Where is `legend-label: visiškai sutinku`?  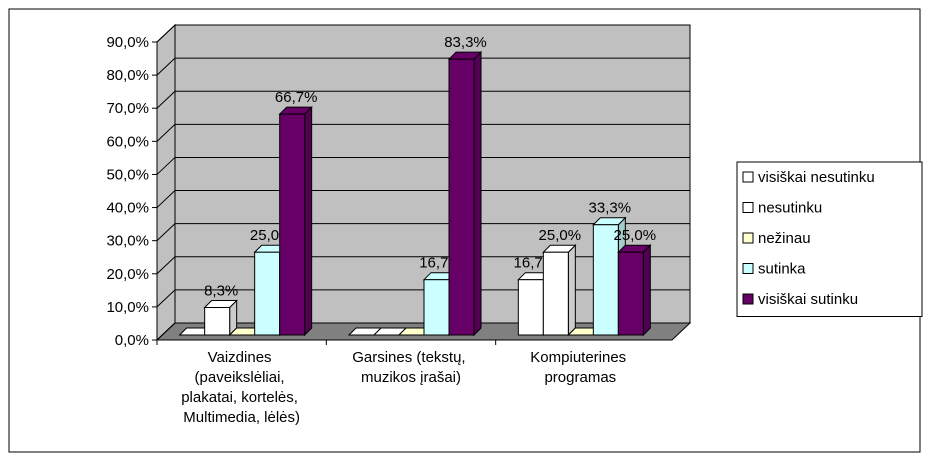
legend-label: visiškai sutinku is located at coordinates (808, 299).